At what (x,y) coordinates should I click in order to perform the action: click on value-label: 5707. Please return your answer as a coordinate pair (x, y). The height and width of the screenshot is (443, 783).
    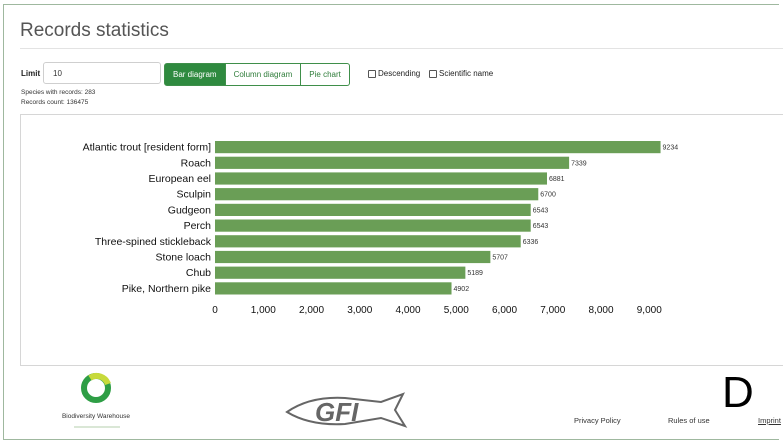
    Looking at the image, I should click on (500, 258).